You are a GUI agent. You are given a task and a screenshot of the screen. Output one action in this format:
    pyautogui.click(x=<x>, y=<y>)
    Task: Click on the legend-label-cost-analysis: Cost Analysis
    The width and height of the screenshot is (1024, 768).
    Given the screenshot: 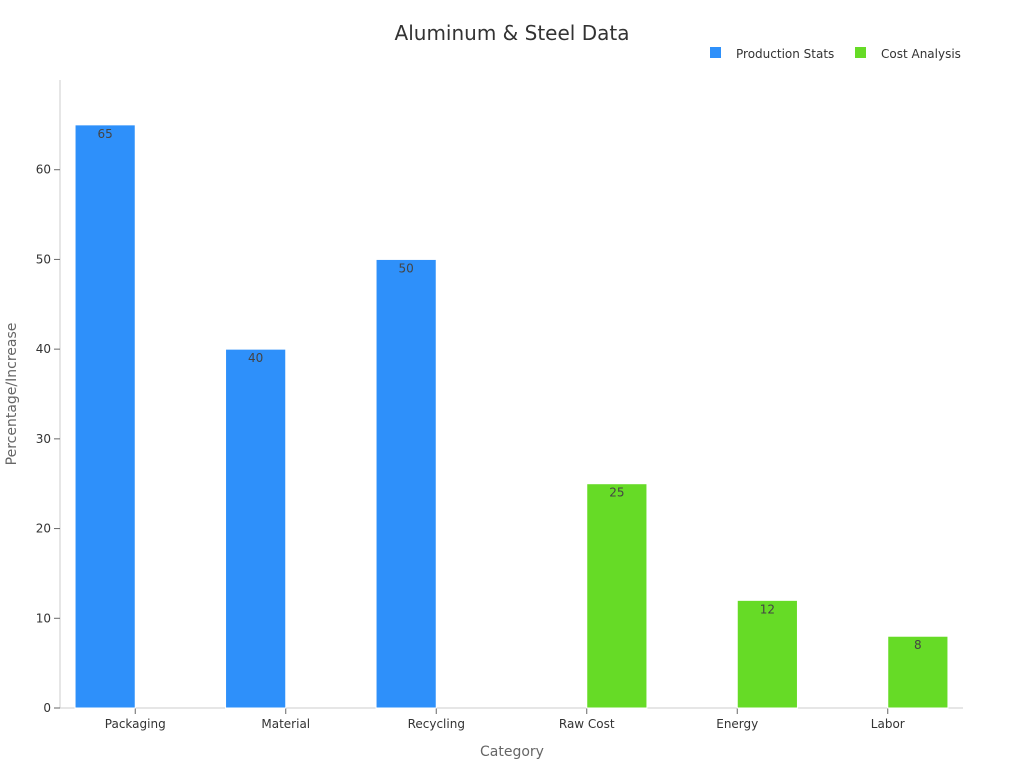 What is the action you would take?
    pyautogui.click(x=921, y=54)
    